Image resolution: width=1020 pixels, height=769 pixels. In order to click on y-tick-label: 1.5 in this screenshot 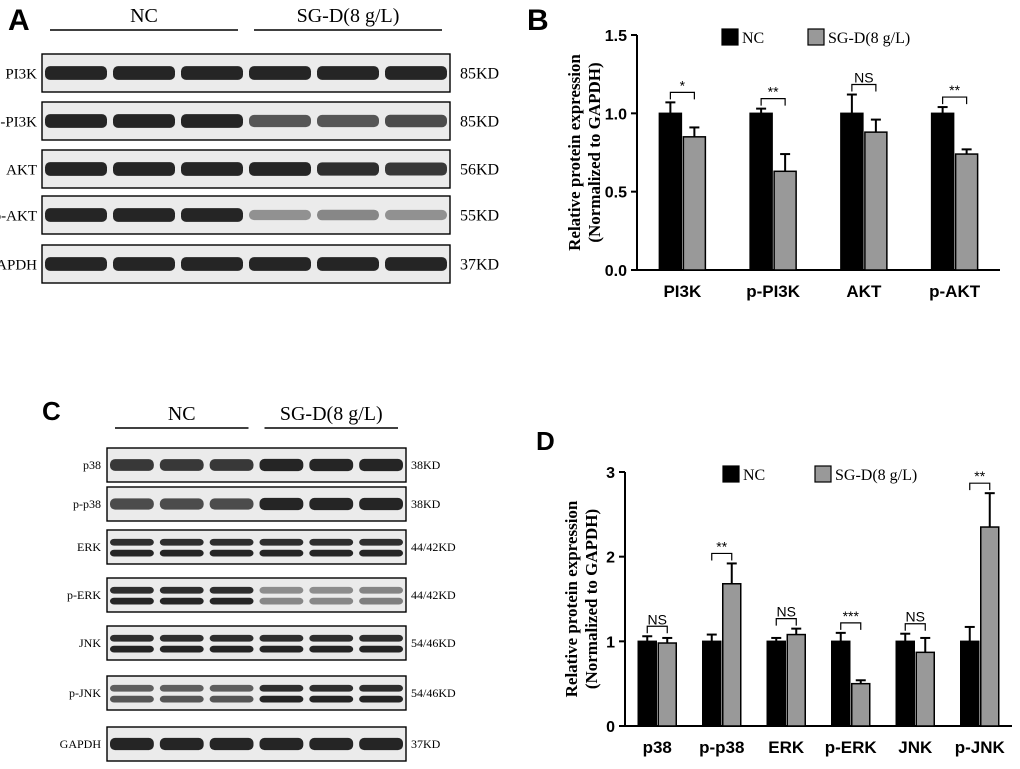, I will do `click(616, 36)`.